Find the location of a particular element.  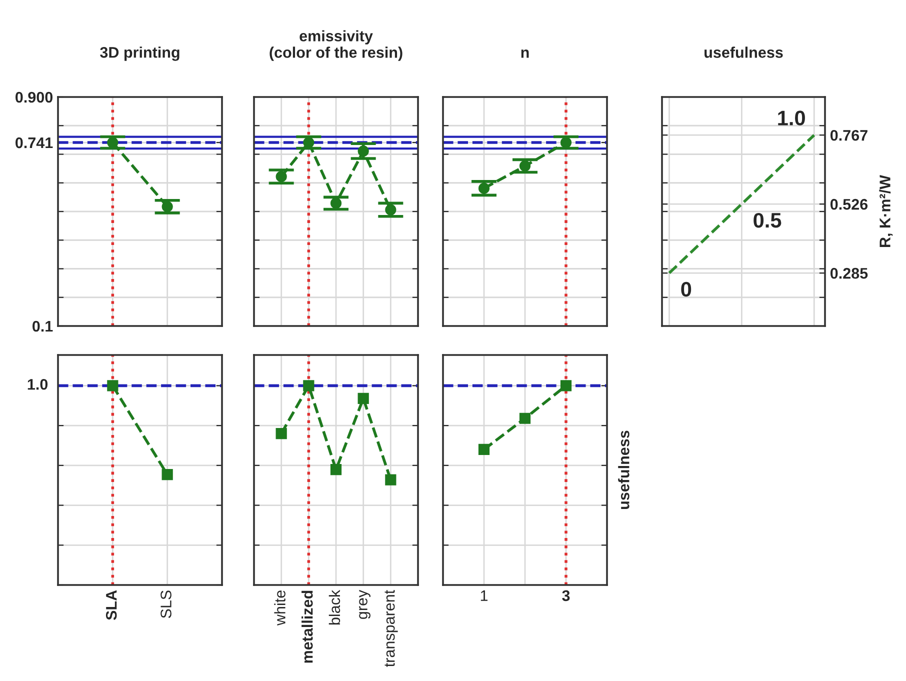

y-tick-label: 0.767 is located at coordinates (849, 135).